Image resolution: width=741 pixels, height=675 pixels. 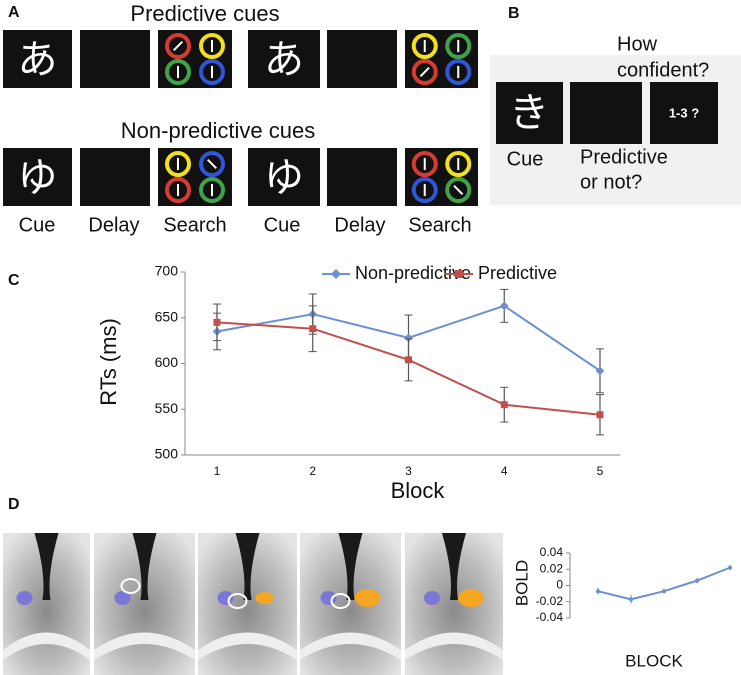 I want to click on panel-label: A, so click(x=14, y=12).